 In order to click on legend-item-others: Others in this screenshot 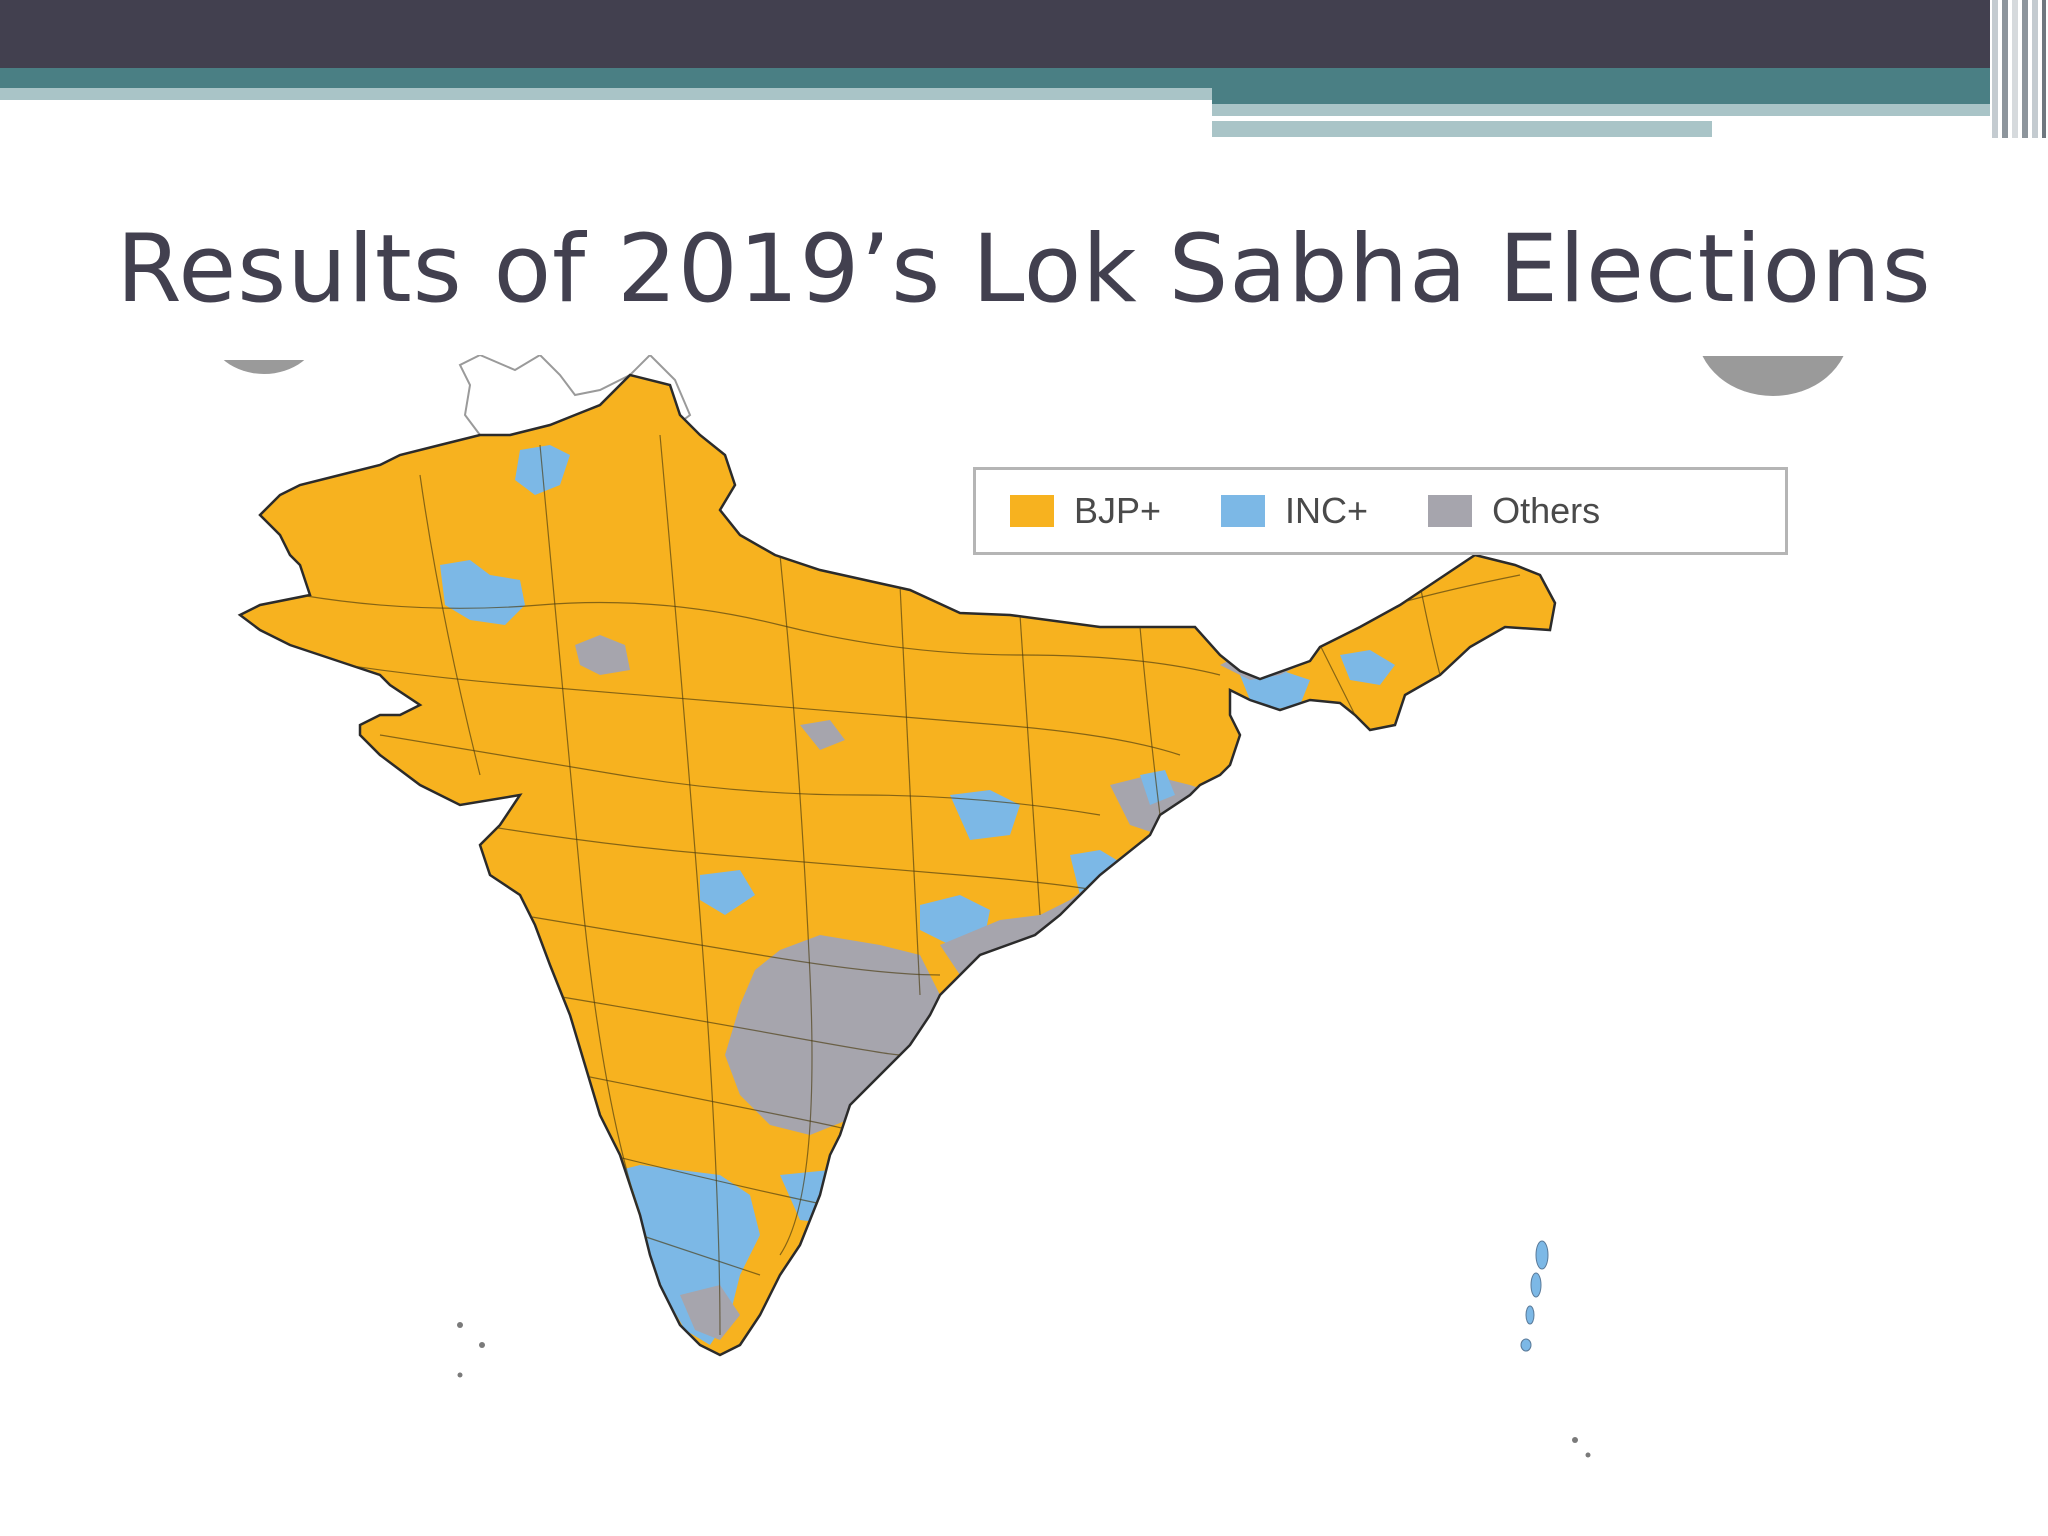, I will do `click(1514, 511)`.